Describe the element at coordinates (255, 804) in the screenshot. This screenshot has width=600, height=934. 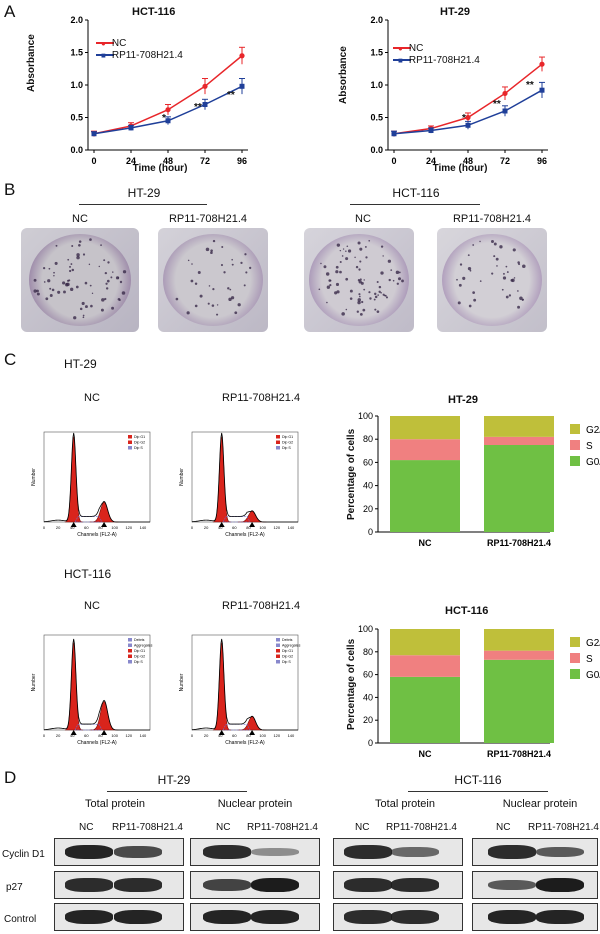
I see `d-sub-ht29-nuclear: Nuclear protein` at that location.